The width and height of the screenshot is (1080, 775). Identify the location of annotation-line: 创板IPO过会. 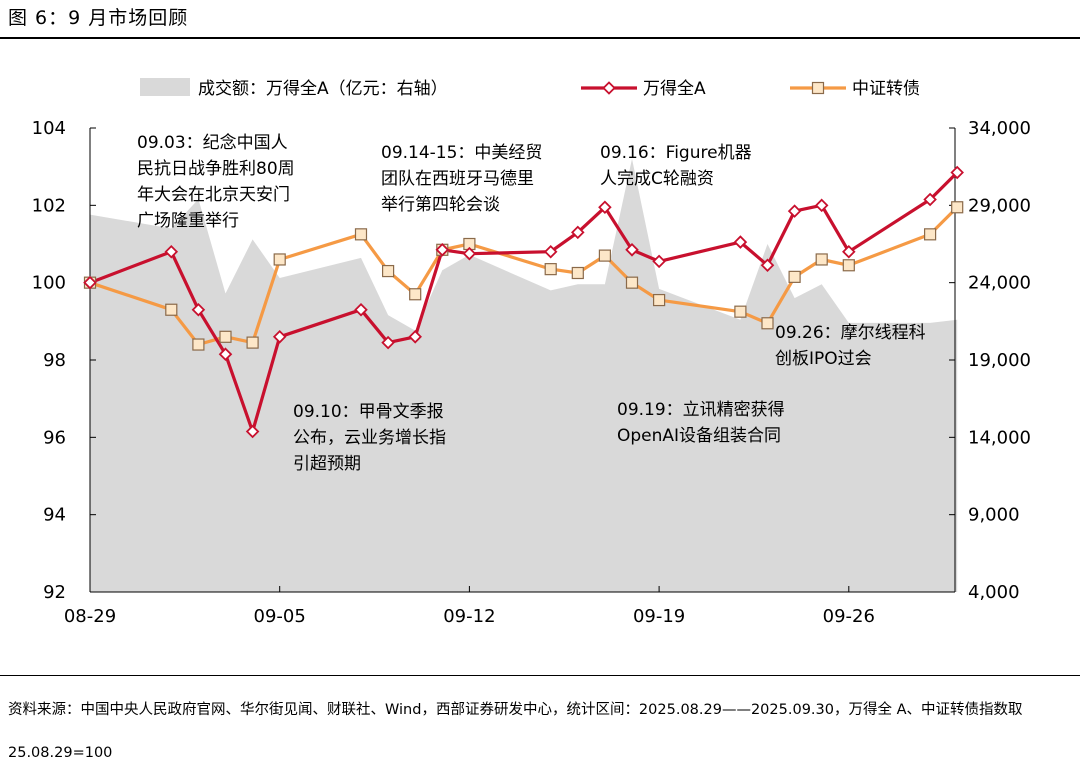
(823, 359).